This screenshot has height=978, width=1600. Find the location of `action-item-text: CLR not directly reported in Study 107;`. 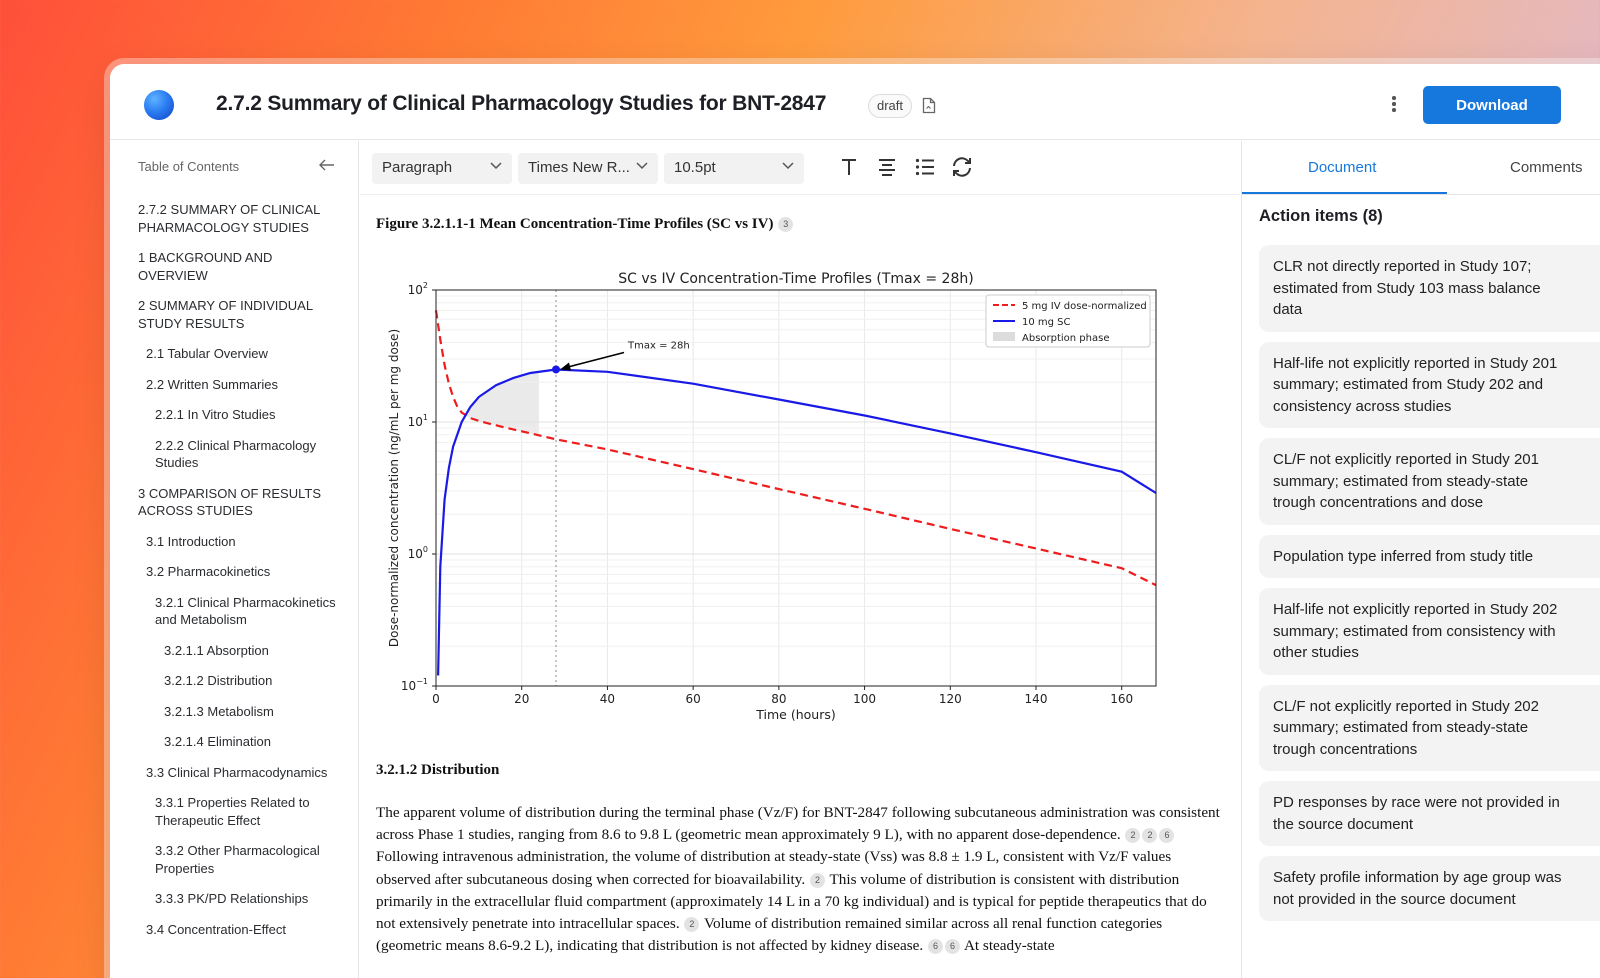

action-item-text: CLR not directly reported in Study 107; is located at coordinates (1402, 266).